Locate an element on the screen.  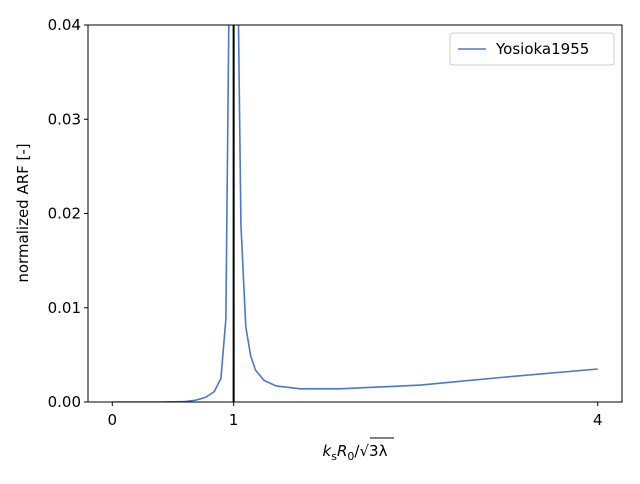
x-tick-label: 0 is located at coordinates (112, 420).